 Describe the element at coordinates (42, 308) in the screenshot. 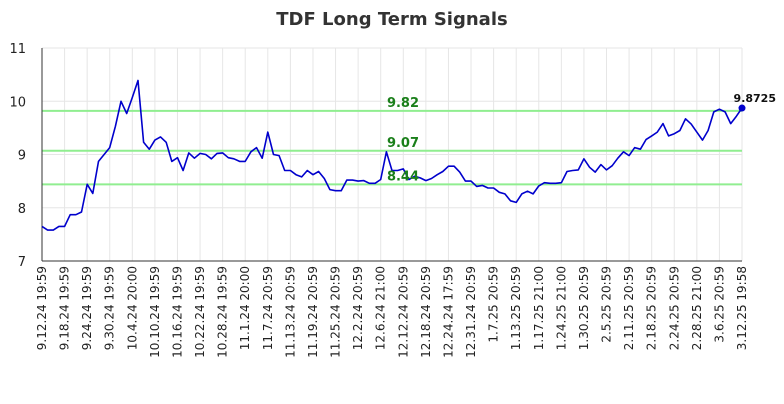

I see `x-tick-label: 9.12.24 19:59` at that location.